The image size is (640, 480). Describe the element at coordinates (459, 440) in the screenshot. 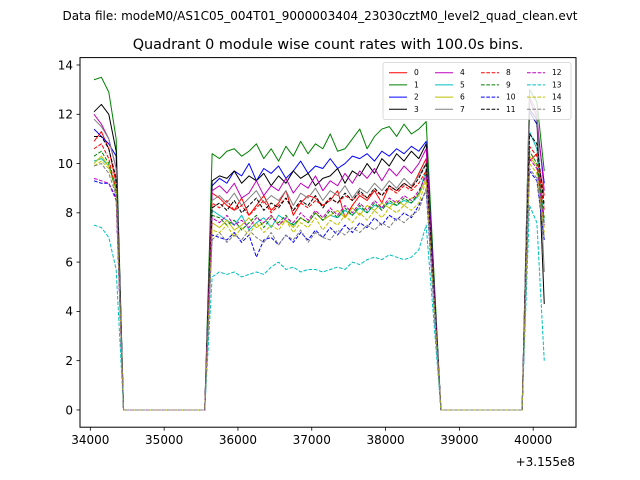

I see `x-tick-label: 39000` at that location.